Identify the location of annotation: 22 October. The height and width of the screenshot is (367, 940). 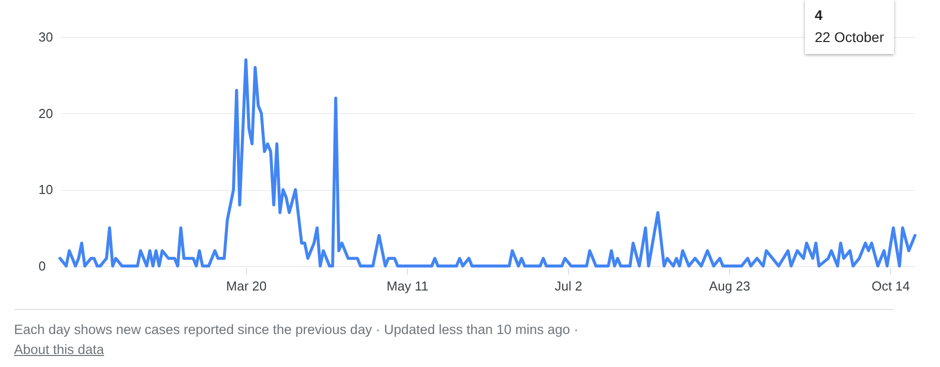
(849, 37).